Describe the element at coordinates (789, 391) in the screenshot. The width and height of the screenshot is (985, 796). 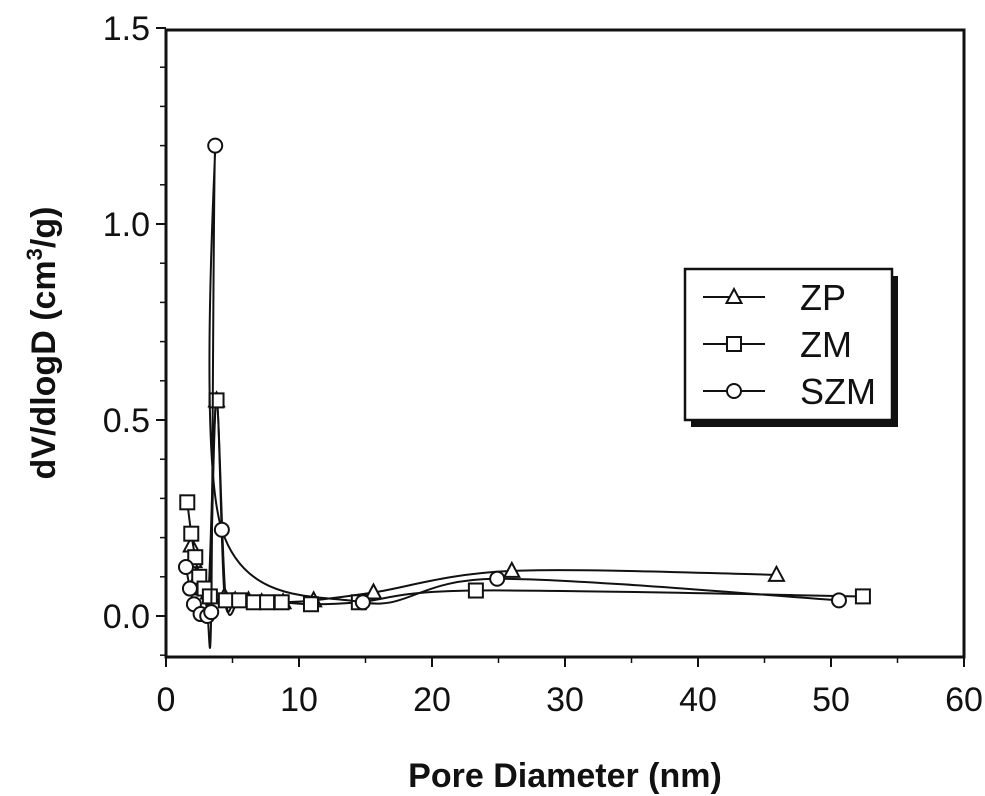
I see `legend-item-szm: SZM` at that location.